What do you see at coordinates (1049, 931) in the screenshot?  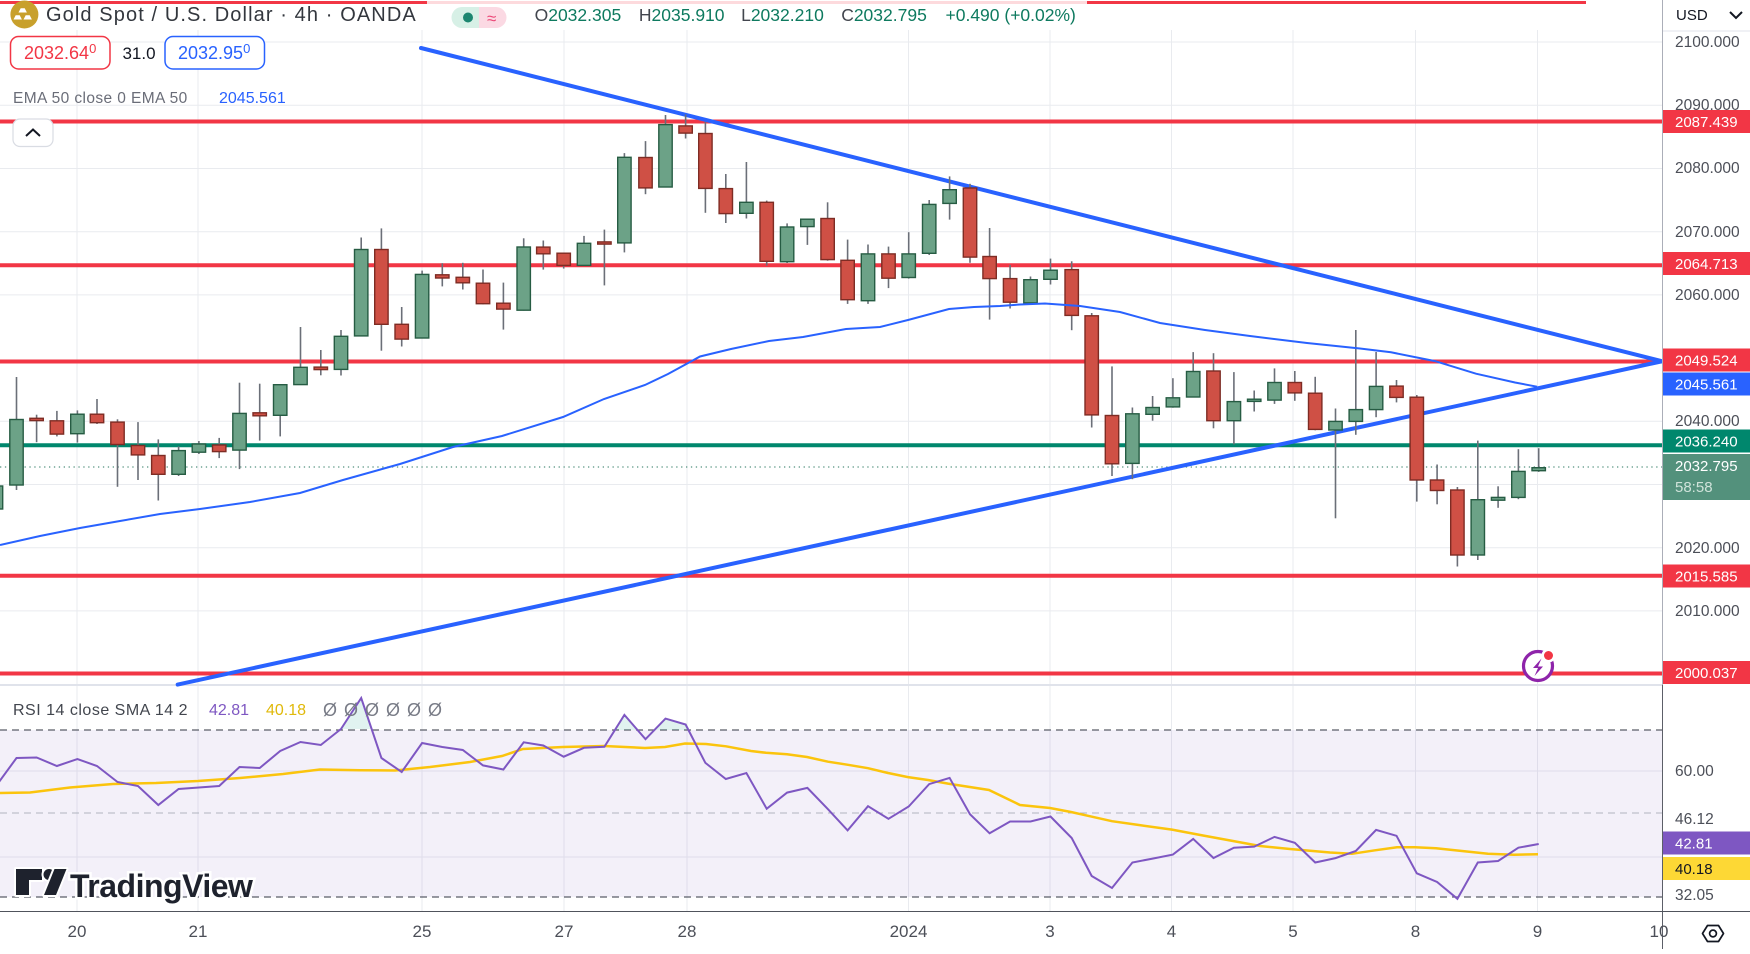 I see `svg-text: 3` at bounding box center [1049, 931].